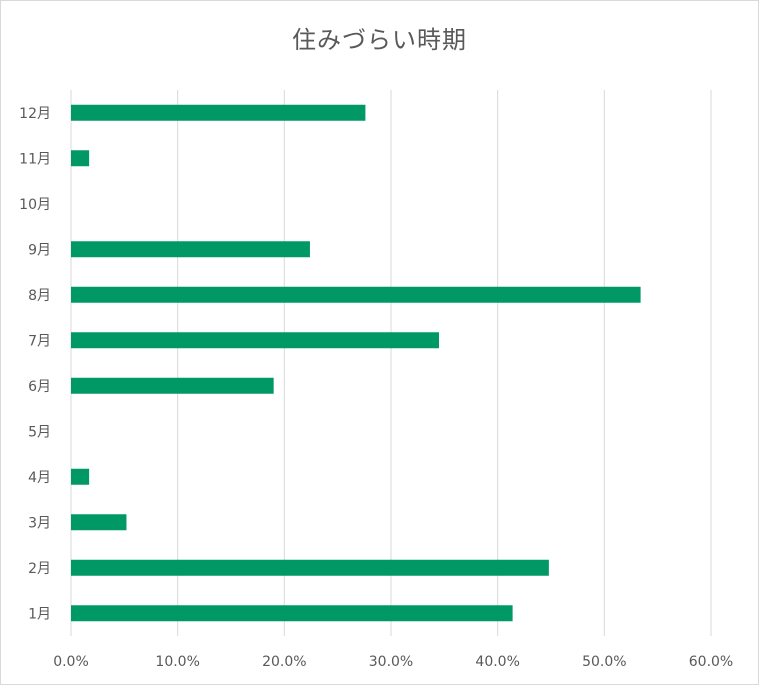  I want to click on y-category-label: 10月, so click(35, 205).